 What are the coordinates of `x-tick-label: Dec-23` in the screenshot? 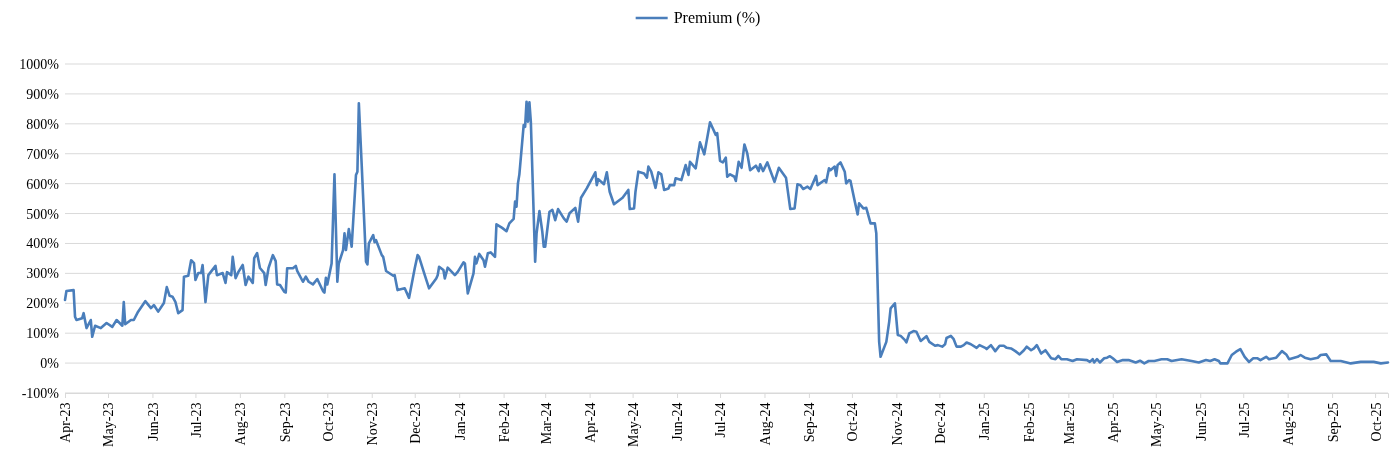 It's located at (416, 423).